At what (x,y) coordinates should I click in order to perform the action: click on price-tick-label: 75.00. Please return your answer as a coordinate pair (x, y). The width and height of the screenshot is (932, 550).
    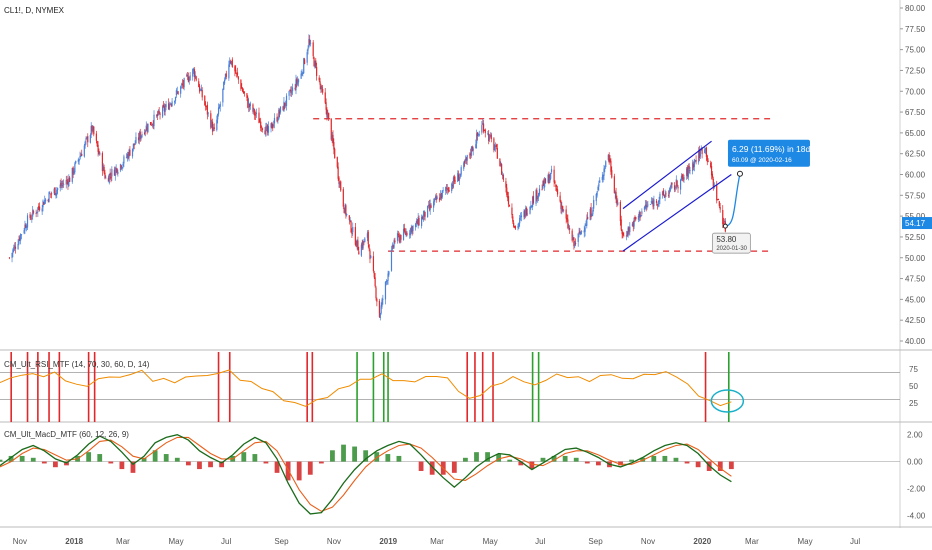
    Looking at the image, I should click on (915, 50).